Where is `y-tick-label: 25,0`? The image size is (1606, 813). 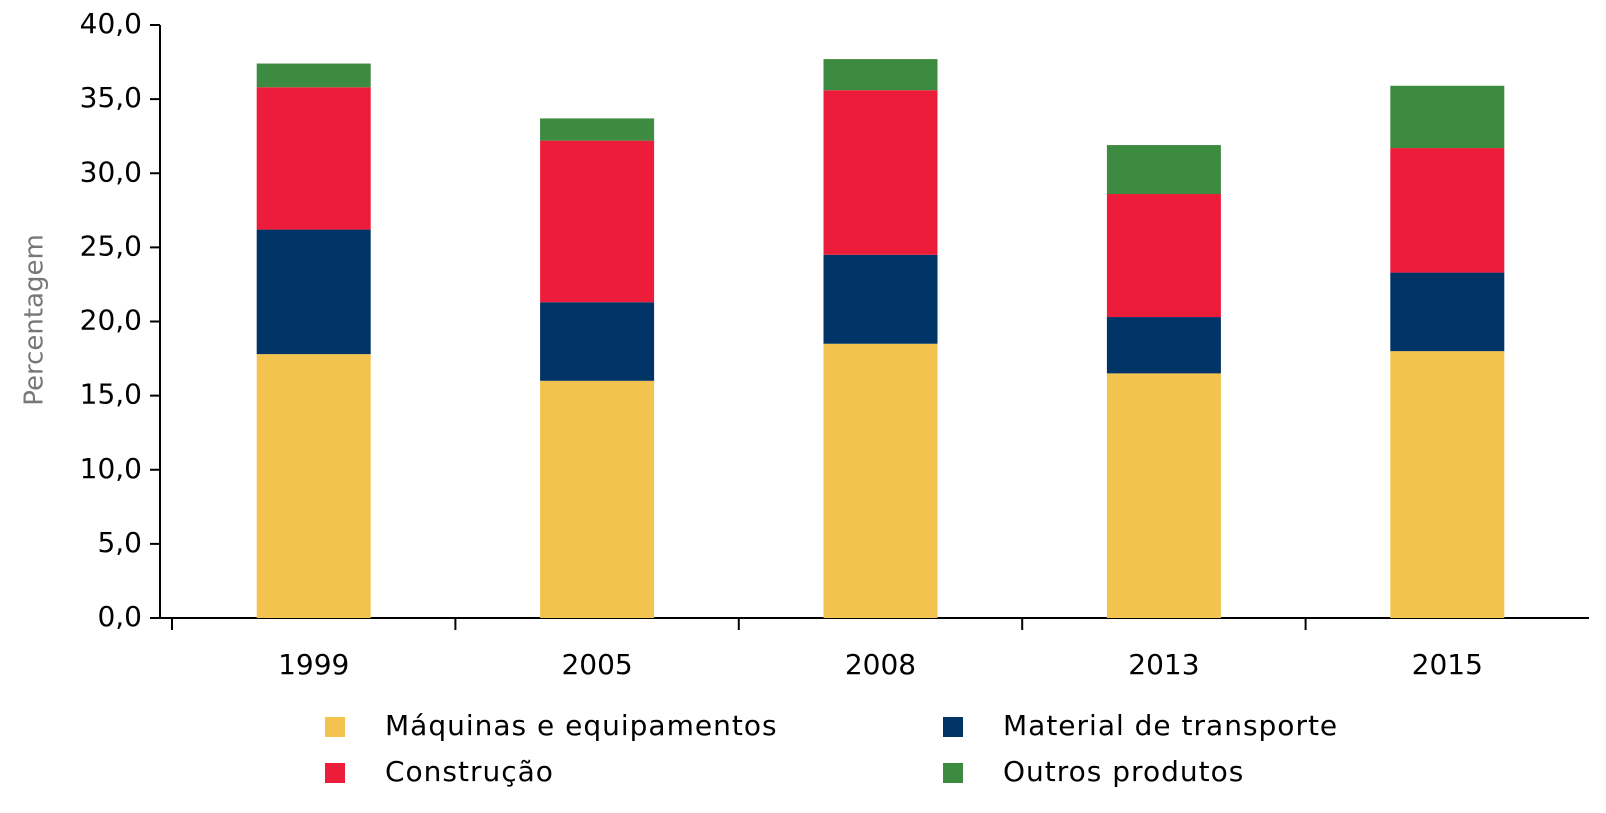 y-tick-label: 25,0 is located at coordinates (111, 245).